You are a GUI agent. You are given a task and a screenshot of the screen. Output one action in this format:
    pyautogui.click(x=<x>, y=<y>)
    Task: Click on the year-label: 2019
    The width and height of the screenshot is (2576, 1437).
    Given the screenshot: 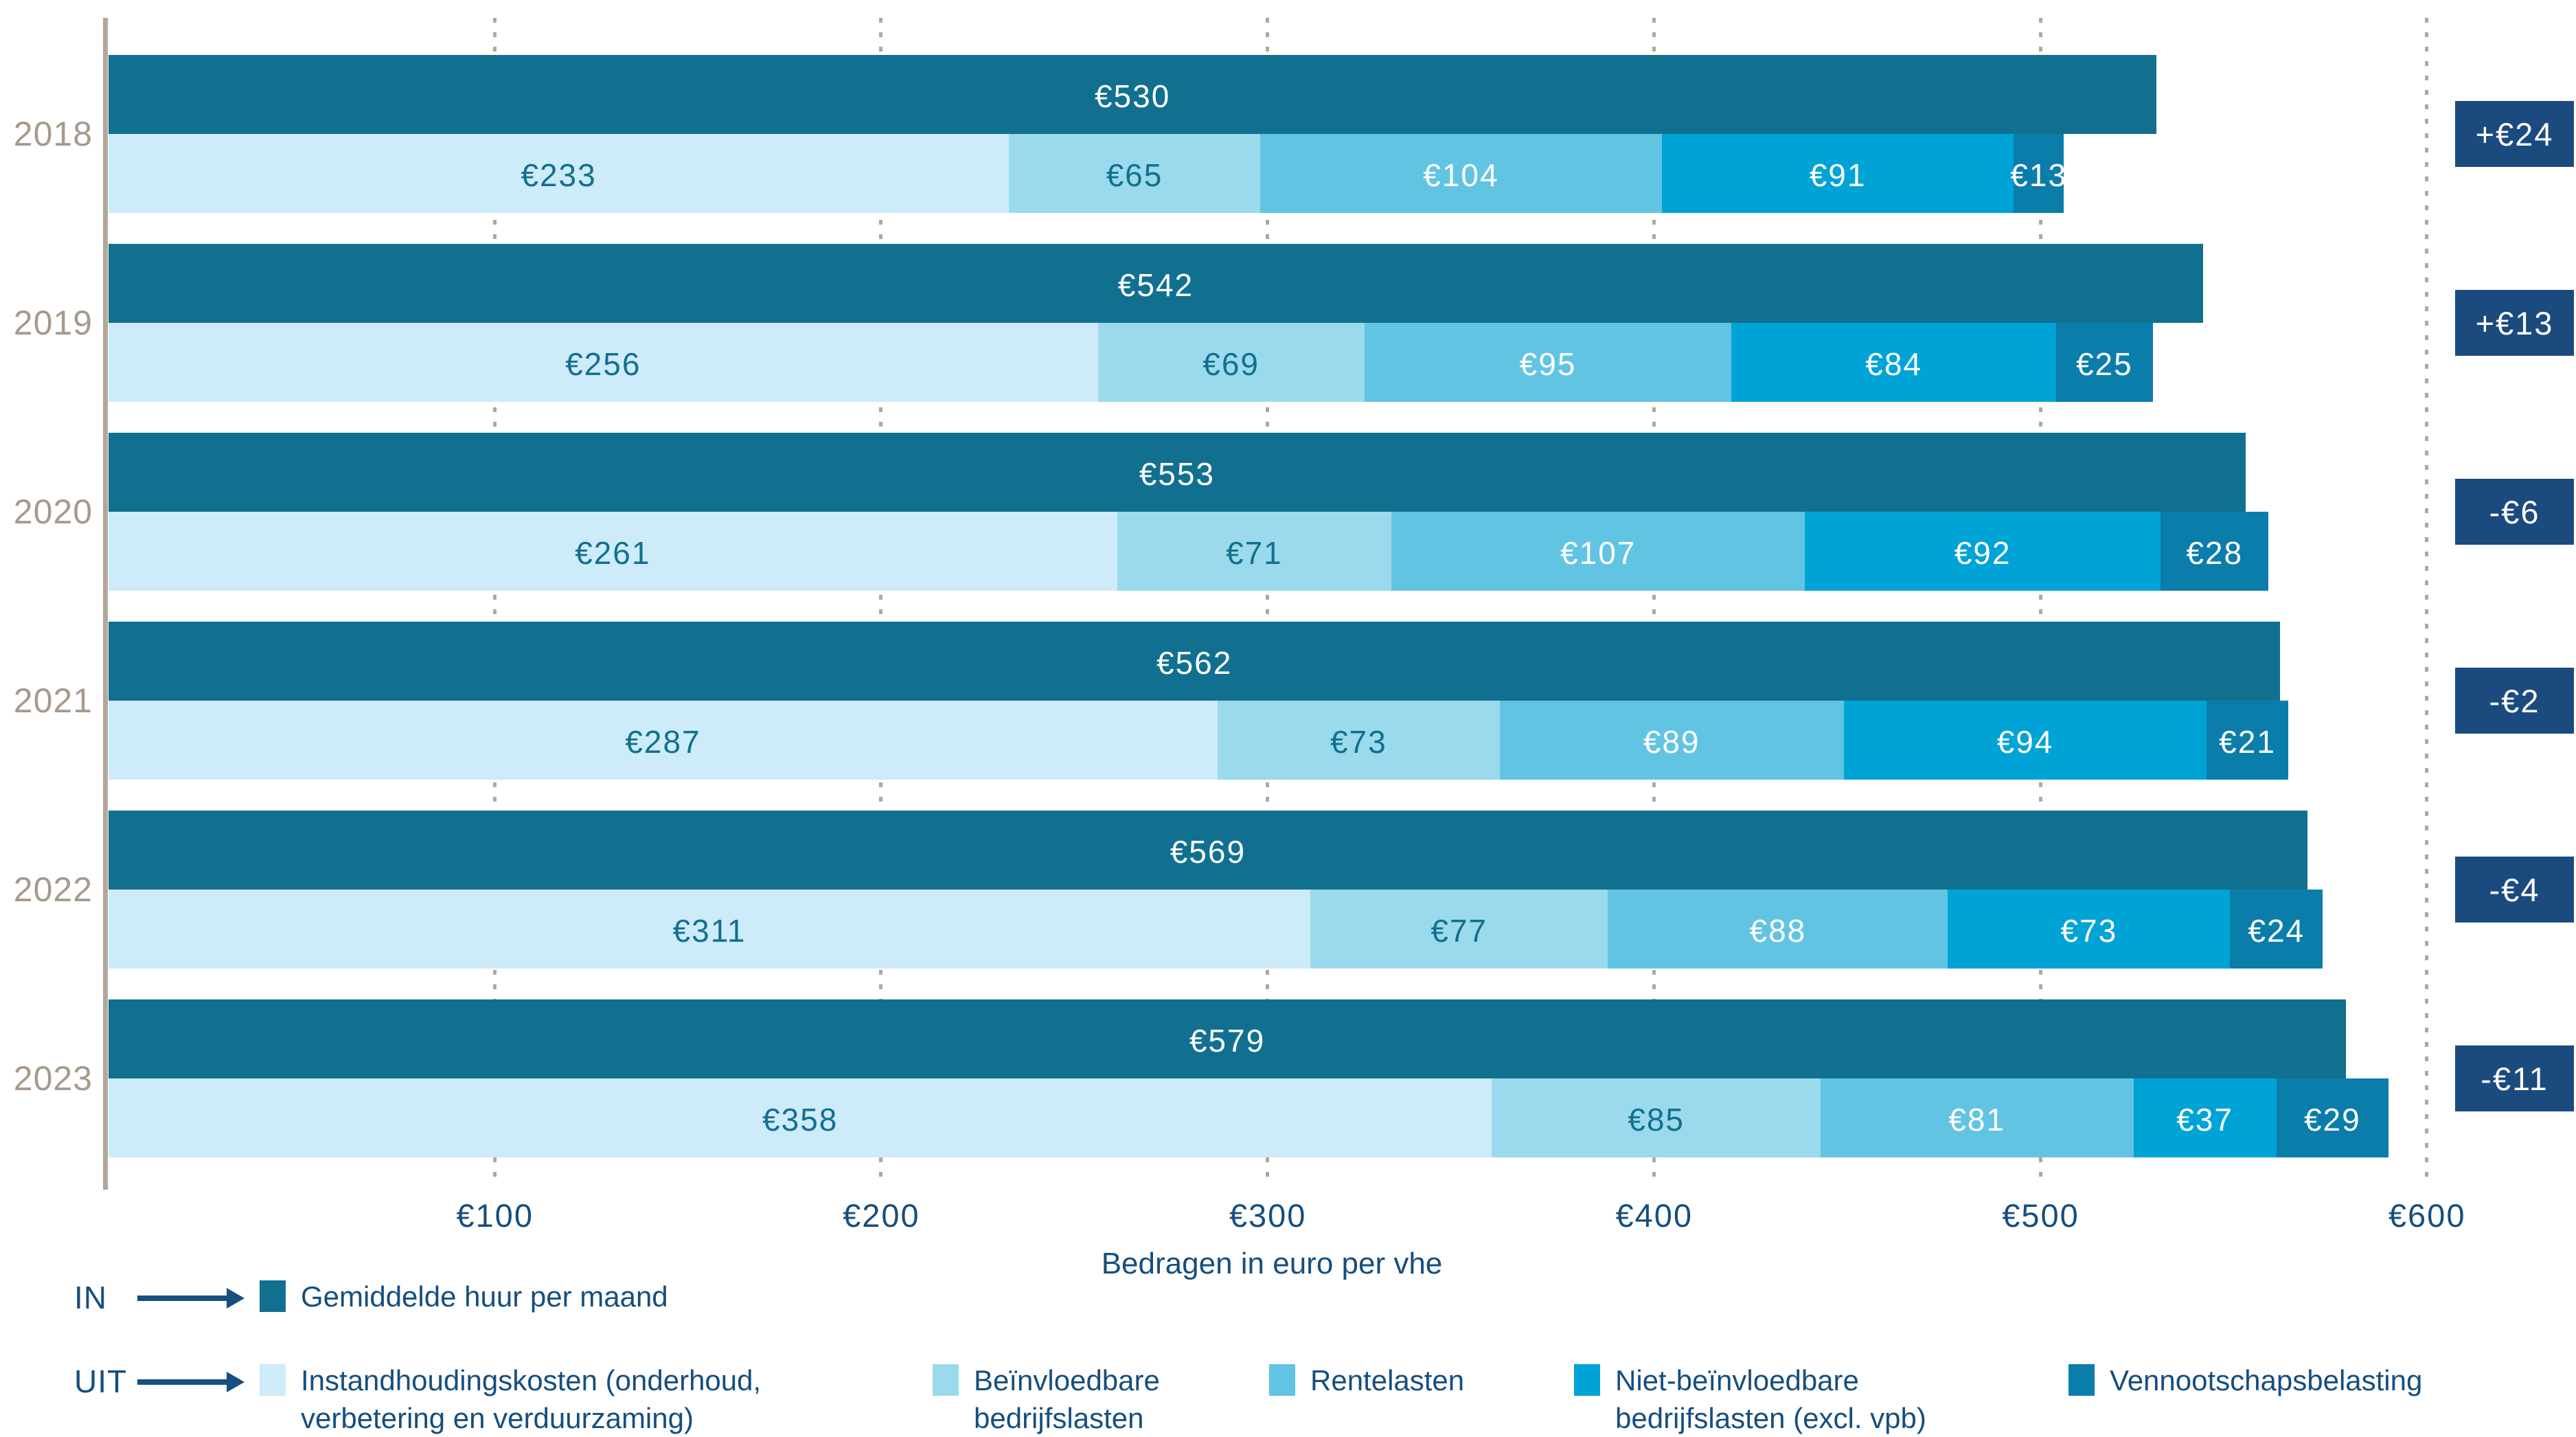 What is the action you would take?
    pyautogui.click(x=53, y=323)
    